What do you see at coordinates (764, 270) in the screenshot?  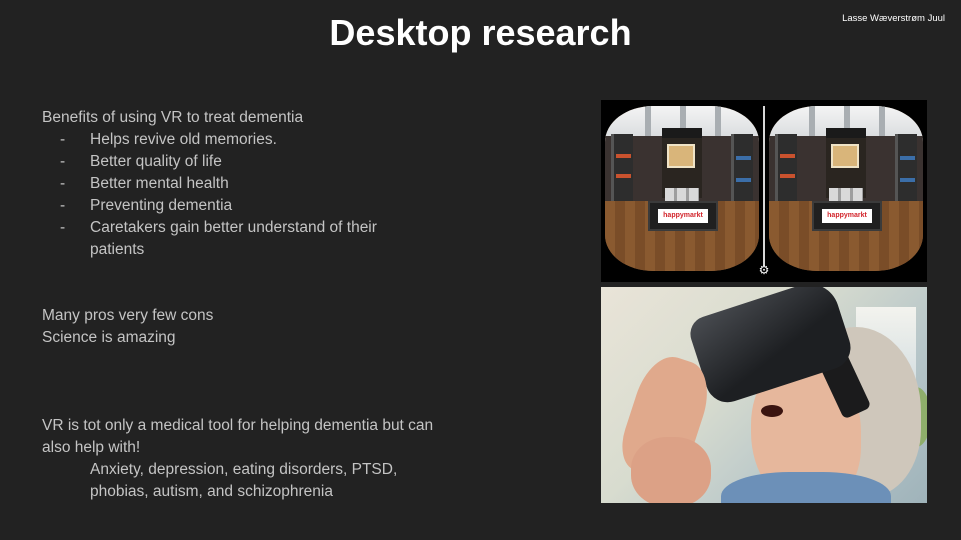 I see `gear-icon: ⚙` at bounding box center [764, 270].